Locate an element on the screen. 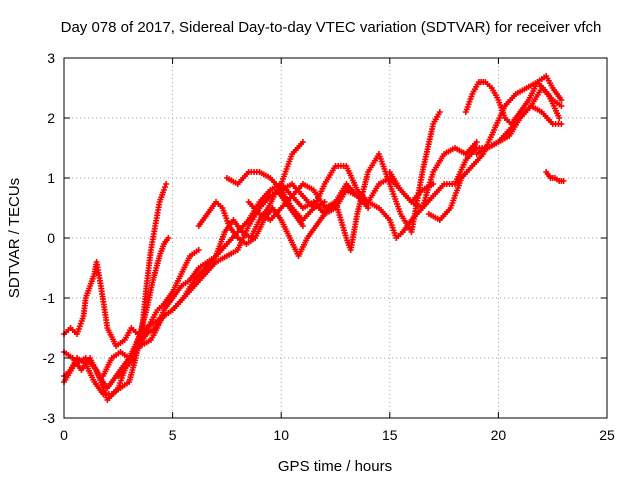 The image size is (640, 480). y-tick-label: 1 is located at coordinates (51, 178).